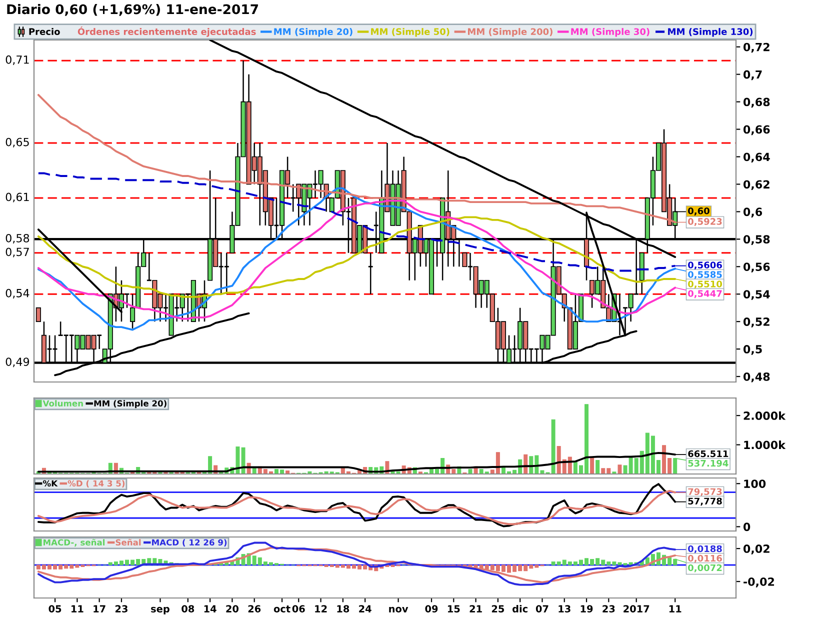 Image resolution: width=835 pixels, height=620 pixels. Describe the element at coordinates (610, 32) in the screenshot. I see `legend-label: MM (Simple 30)` at that location.